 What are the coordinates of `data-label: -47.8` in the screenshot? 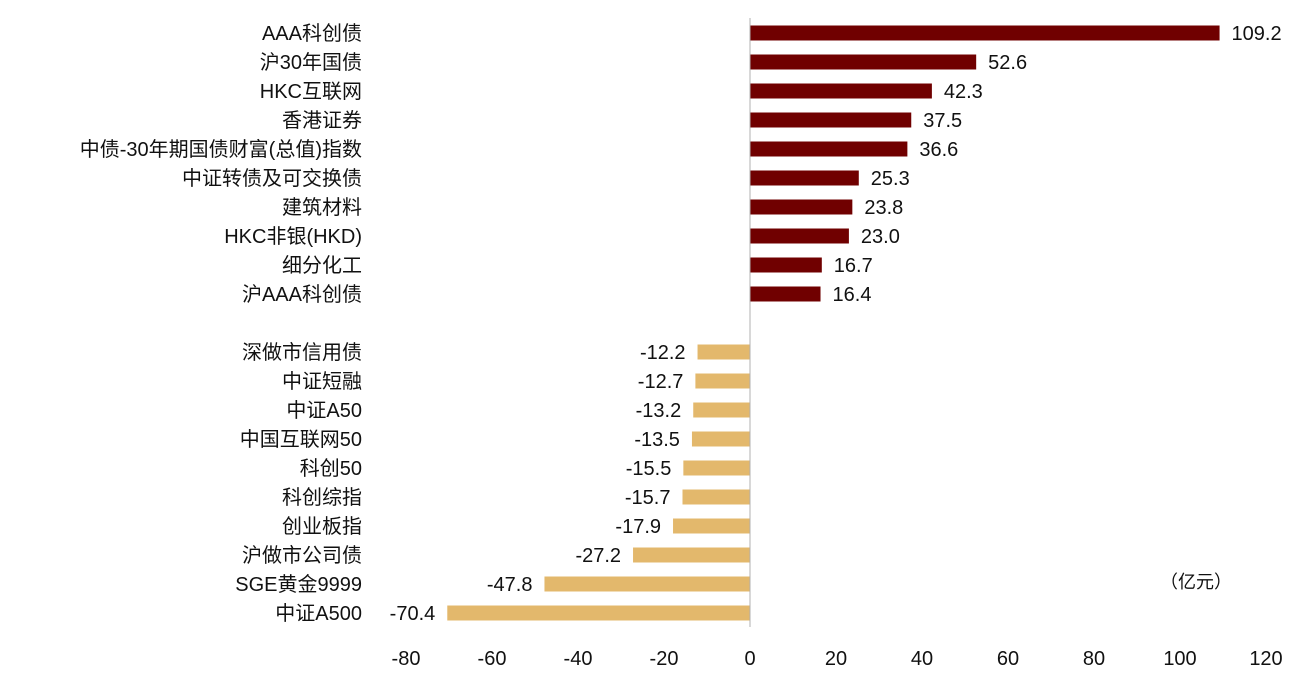 It's located at (510, 585).